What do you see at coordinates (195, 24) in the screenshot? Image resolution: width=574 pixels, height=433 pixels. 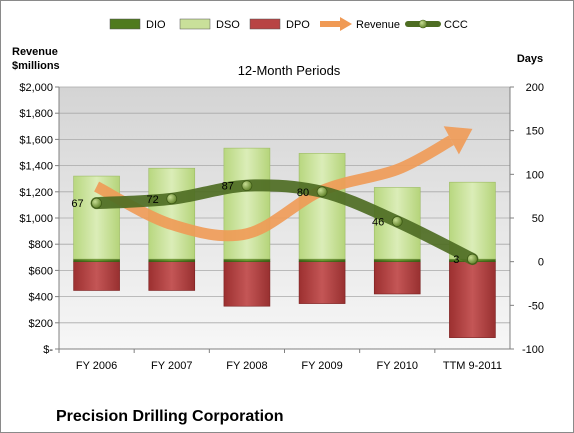 I see `legend-swatch-dso` at bounding box center [195, 24].